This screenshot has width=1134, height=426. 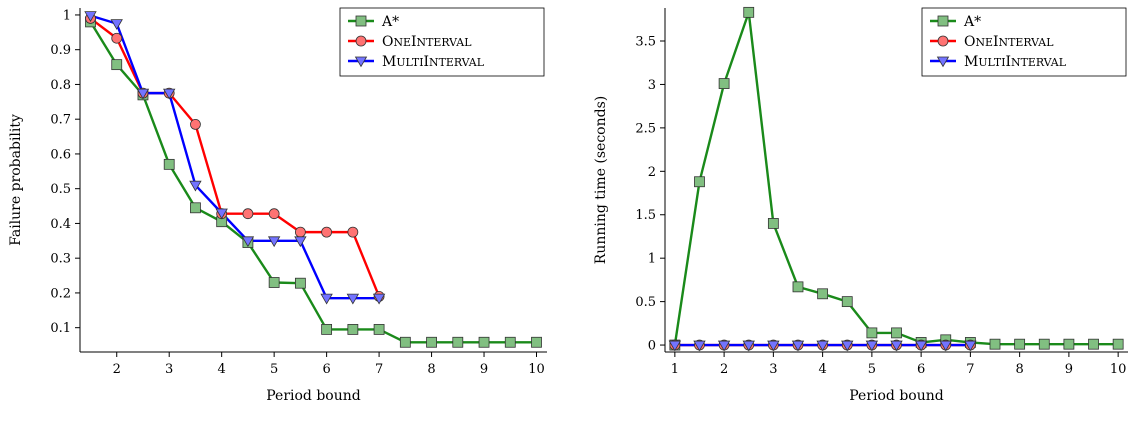 I want to click on y-tick-label: 0.2, so click(x=60, y=293).